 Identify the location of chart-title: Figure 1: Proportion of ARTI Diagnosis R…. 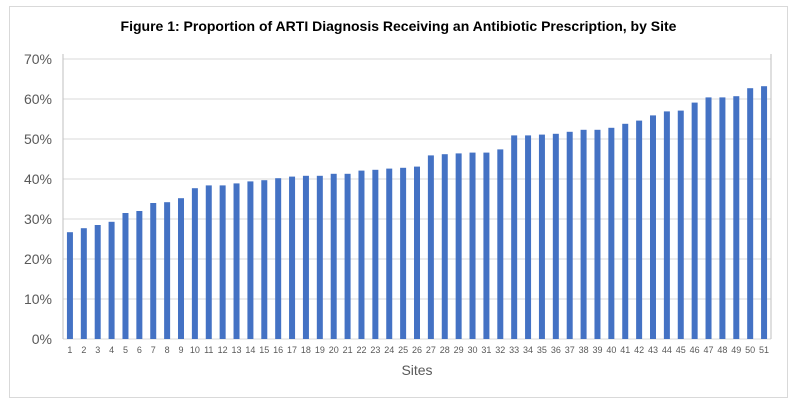
(398, 26).